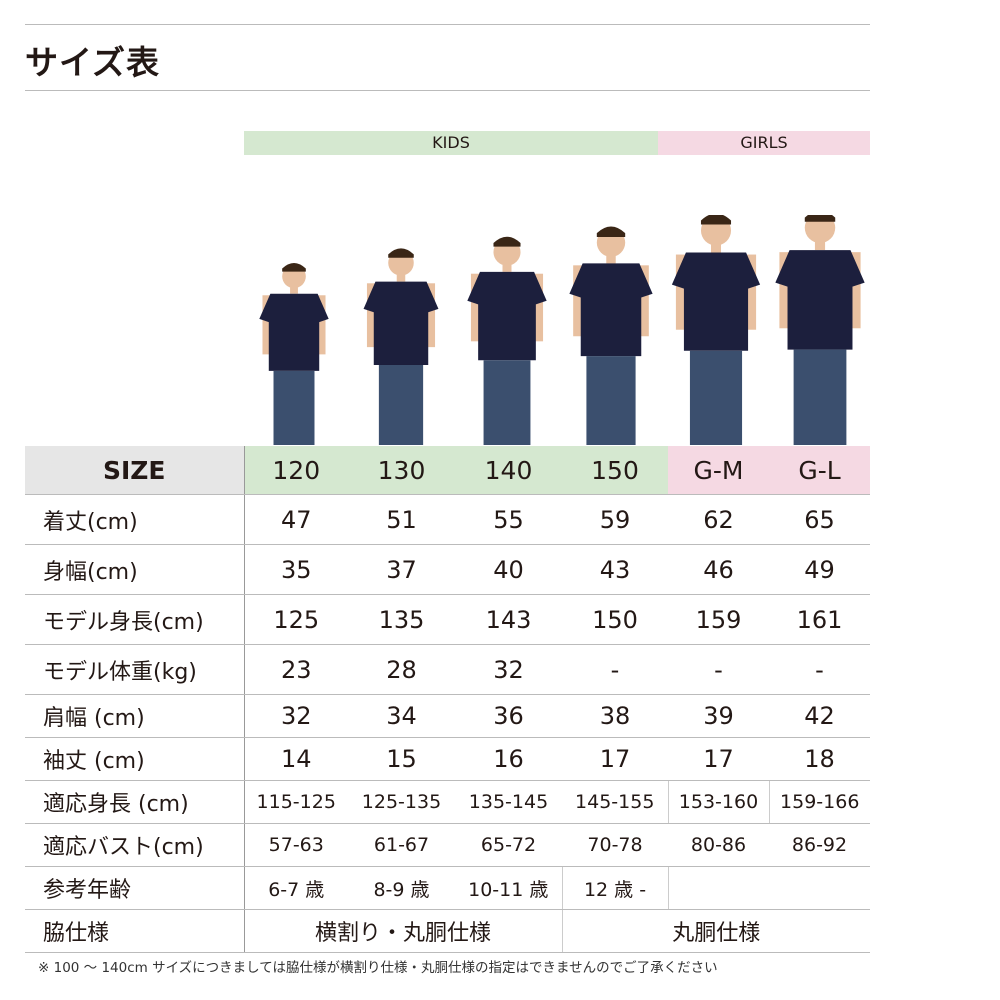 The height and width of the screenshot is (1000, 1000). What do you see at coordinates (296, 470) in the screenshot?
I see `size-cell: 120` at bounding box center [296, 470].